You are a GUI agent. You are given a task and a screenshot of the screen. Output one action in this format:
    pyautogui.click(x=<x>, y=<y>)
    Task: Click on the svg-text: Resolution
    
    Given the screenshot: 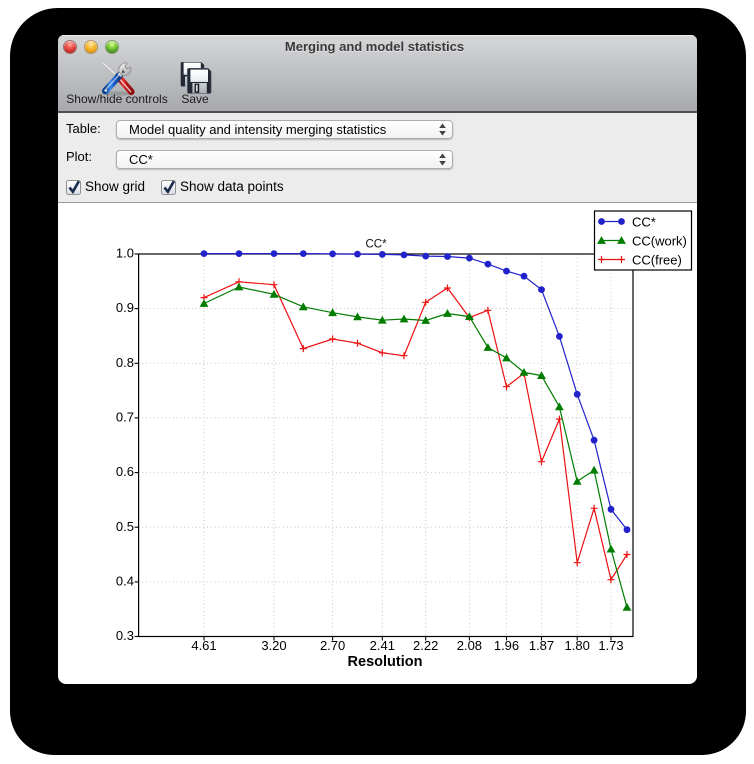 What is the action you would take?
    pyautogui.click(x=385, y=662)
    